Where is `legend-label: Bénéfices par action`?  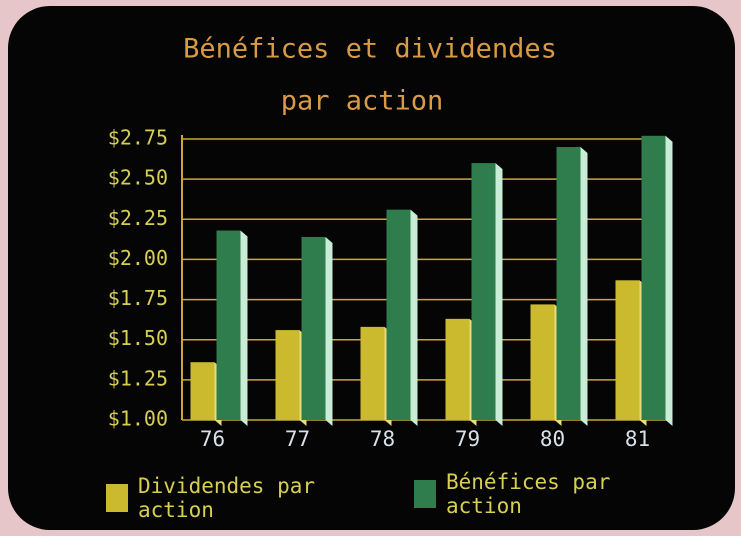 legend-label: Bénéfices par action is located at coordinates (528, 494).